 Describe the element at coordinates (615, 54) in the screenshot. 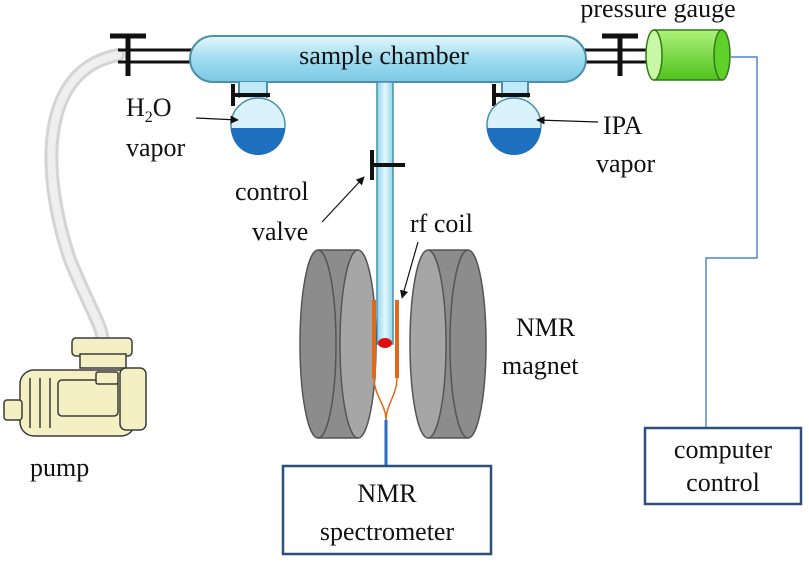

I see `right-valve` at that location.